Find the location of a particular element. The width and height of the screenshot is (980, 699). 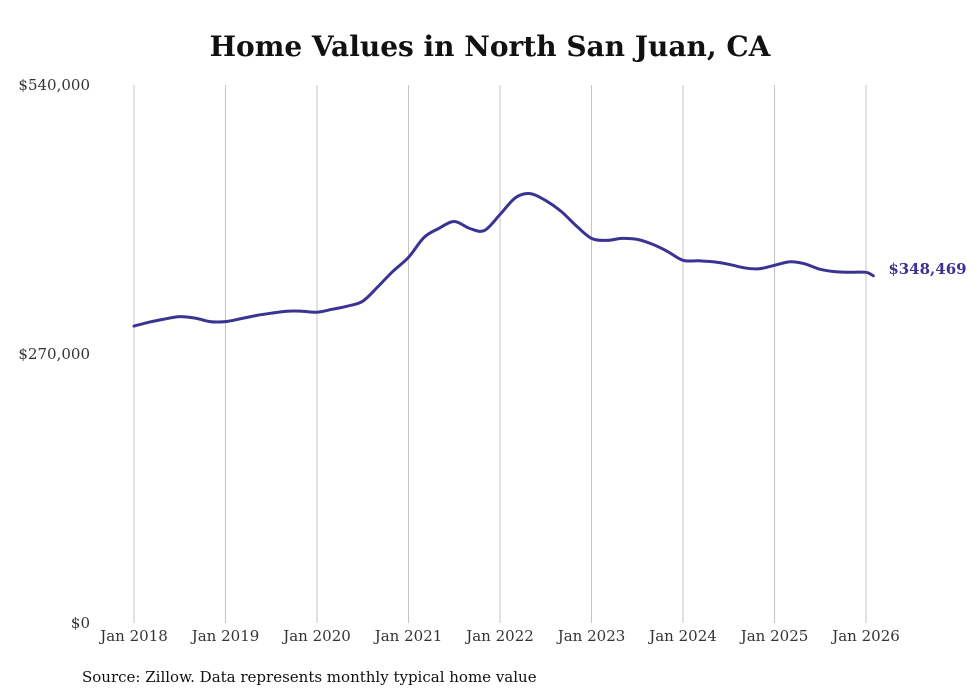

y-tick-label-1: $270,000 is located at coordinates (54, 354).